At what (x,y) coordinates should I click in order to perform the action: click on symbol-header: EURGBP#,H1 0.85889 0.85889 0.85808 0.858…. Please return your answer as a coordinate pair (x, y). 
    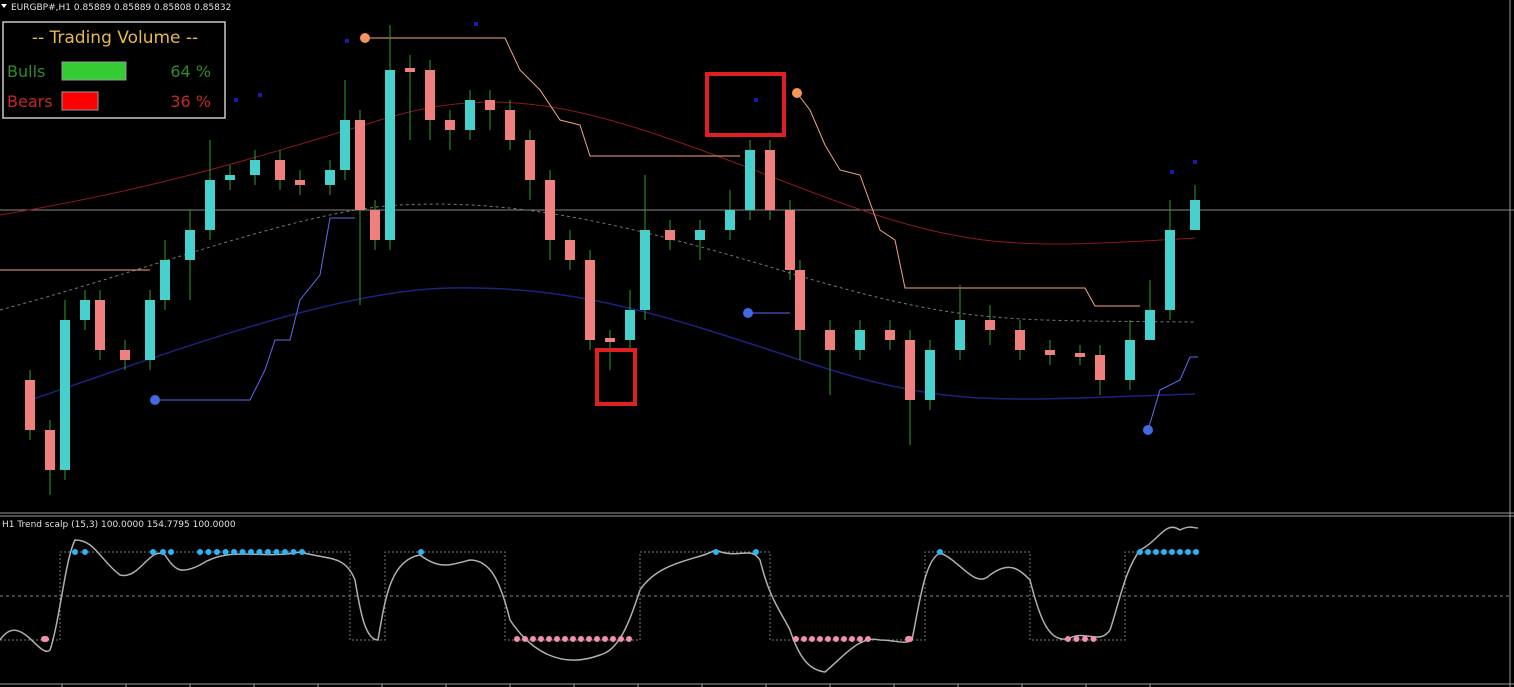
    Looking at the image, I should click on (121, 8).